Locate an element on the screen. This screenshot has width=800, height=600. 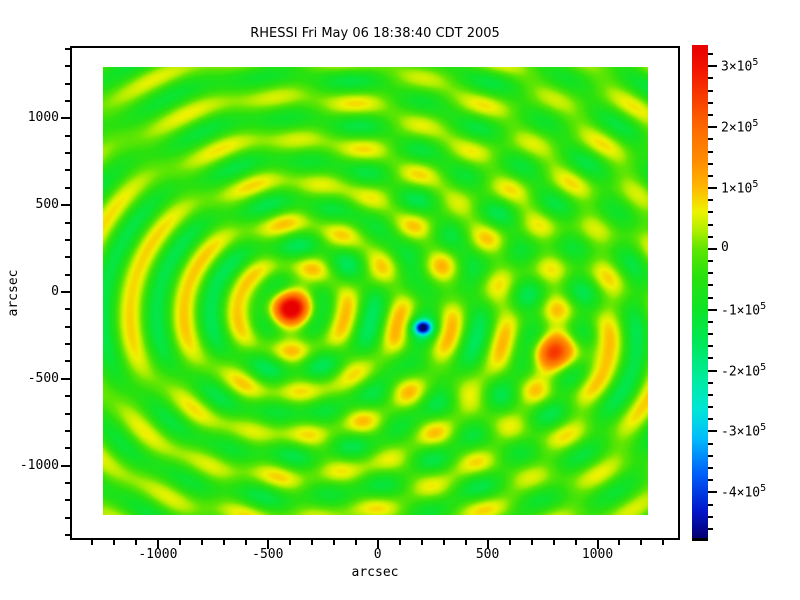
x-tick-label: 500 is located at coordinates (487, 554).